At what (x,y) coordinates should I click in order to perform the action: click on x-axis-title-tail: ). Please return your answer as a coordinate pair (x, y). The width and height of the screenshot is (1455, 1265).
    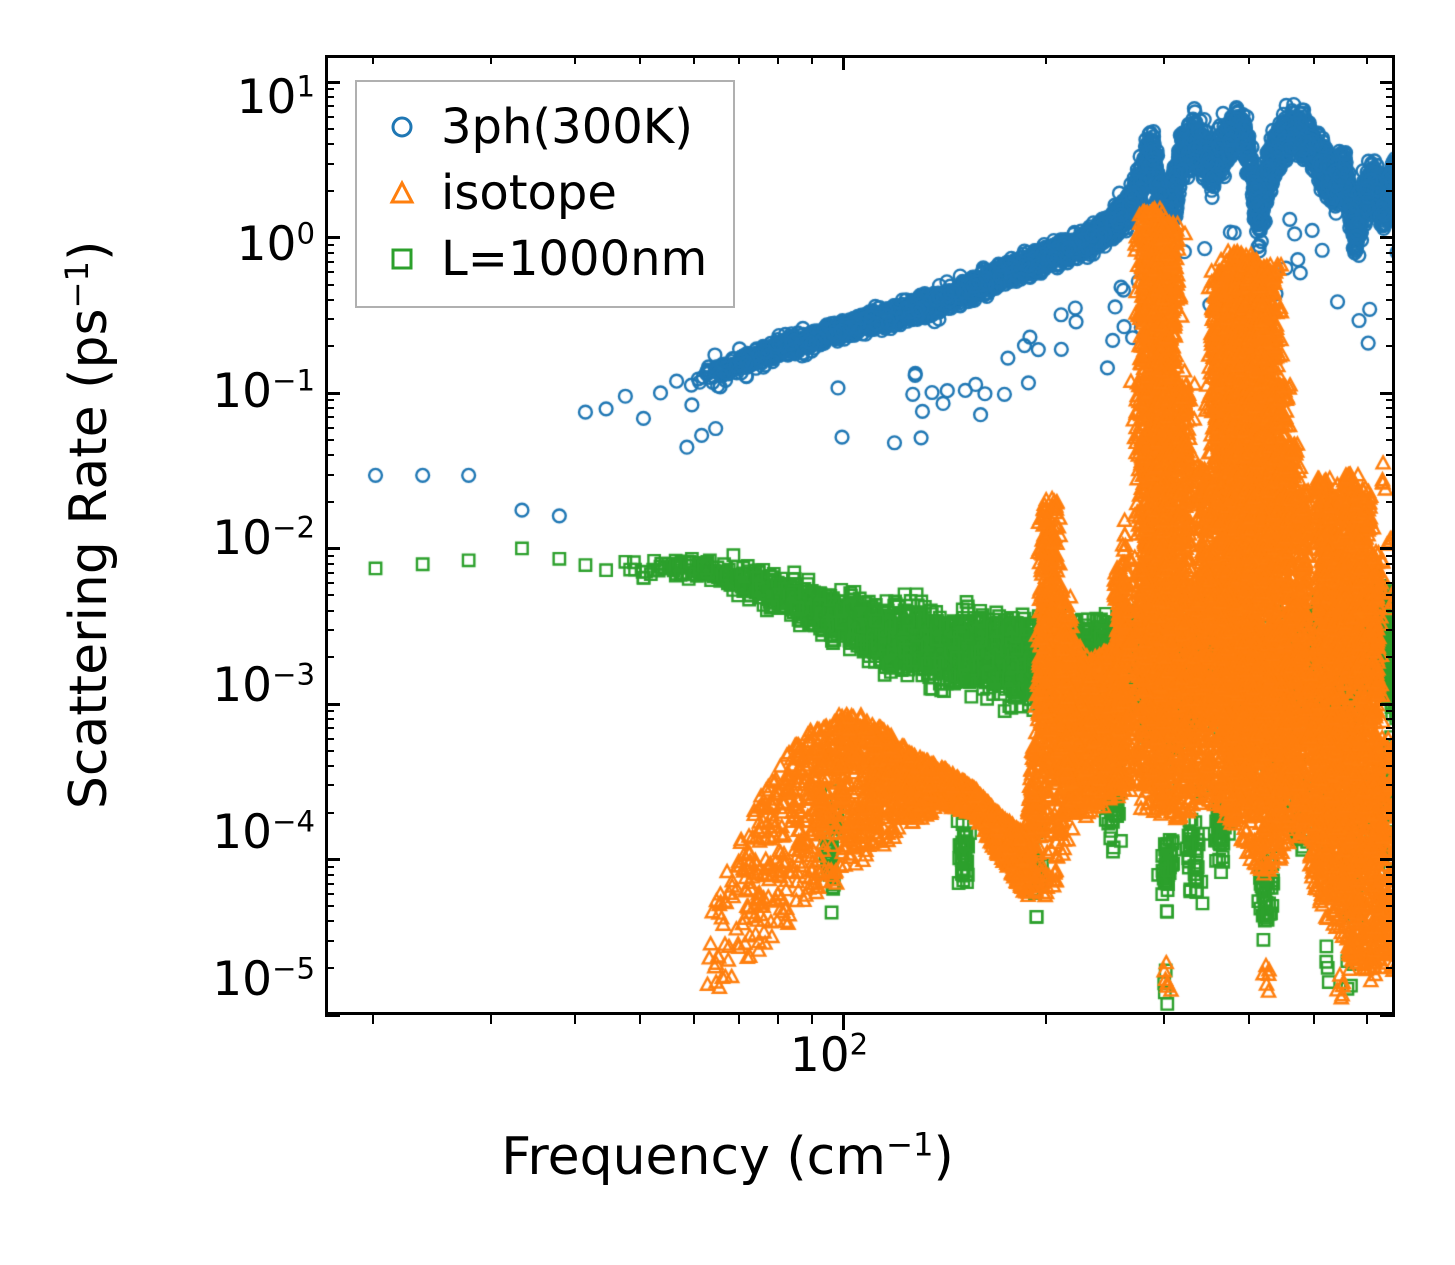
    Looking at the image, I should click on (943, 1157).